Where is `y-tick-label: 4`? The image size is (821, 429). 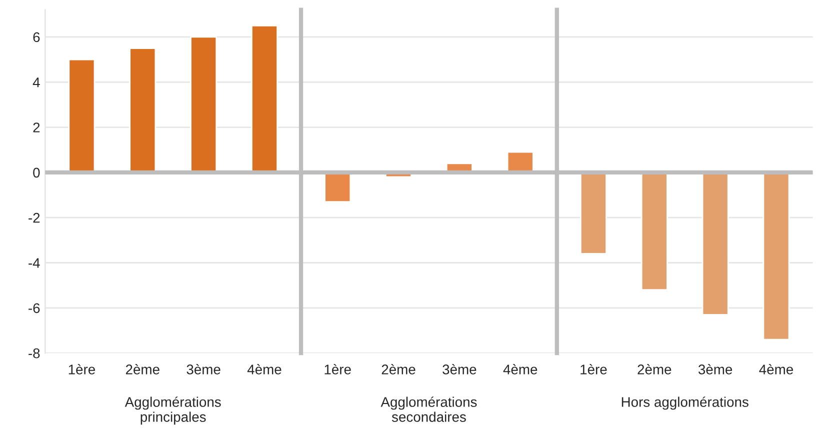 y-tick-label: 4 is located at coordinates (36, 83).